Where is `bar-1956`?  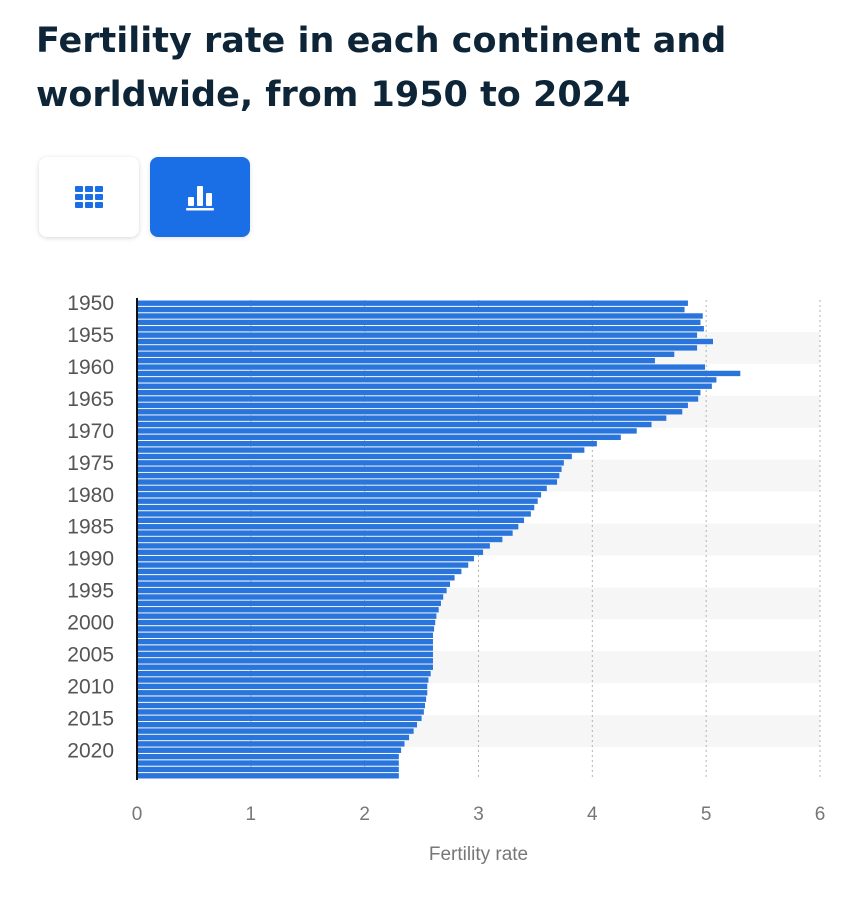
bar-1956 is located at coordinates (425, 341).